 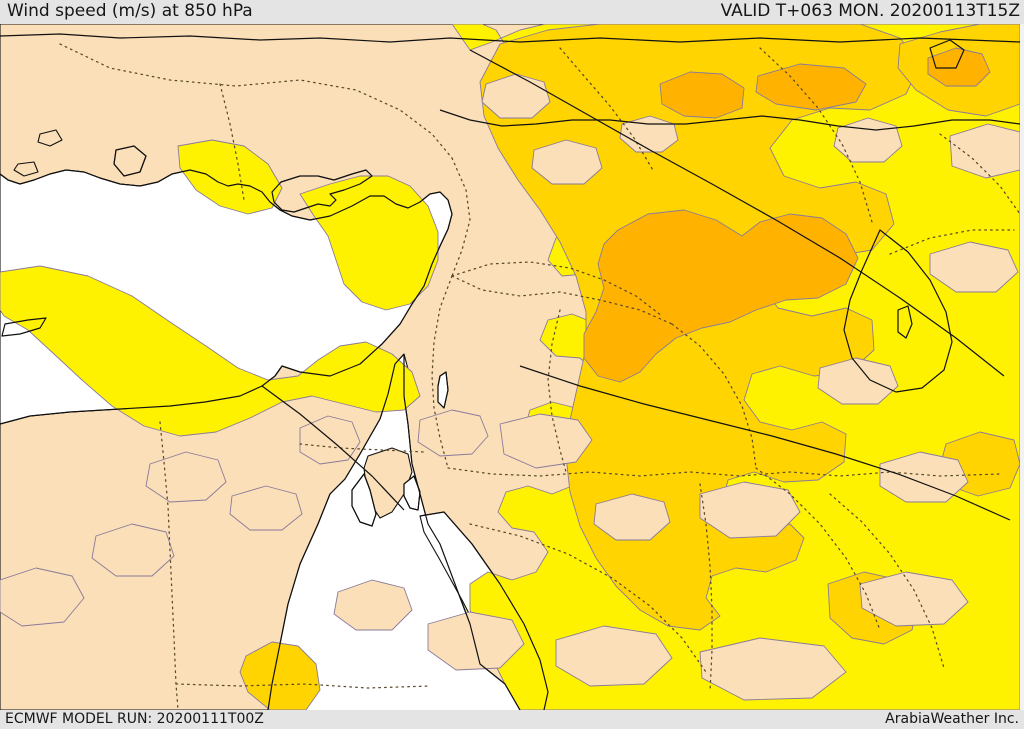 What do you see at coordinates (210, 351) in the screenshot?
I see `yellow-med-jet-band` at bounding box center [210, 351].